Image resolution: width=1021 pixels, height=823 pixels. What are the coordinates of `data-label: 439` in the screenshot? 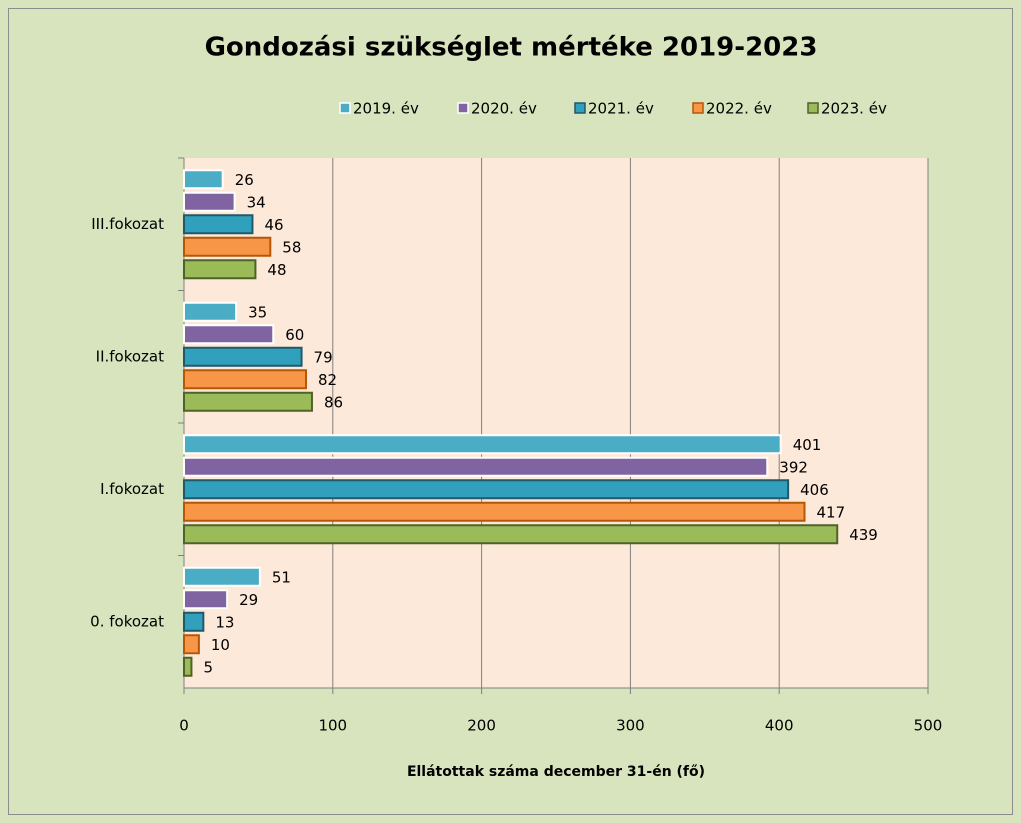 It's located at (863, 535).